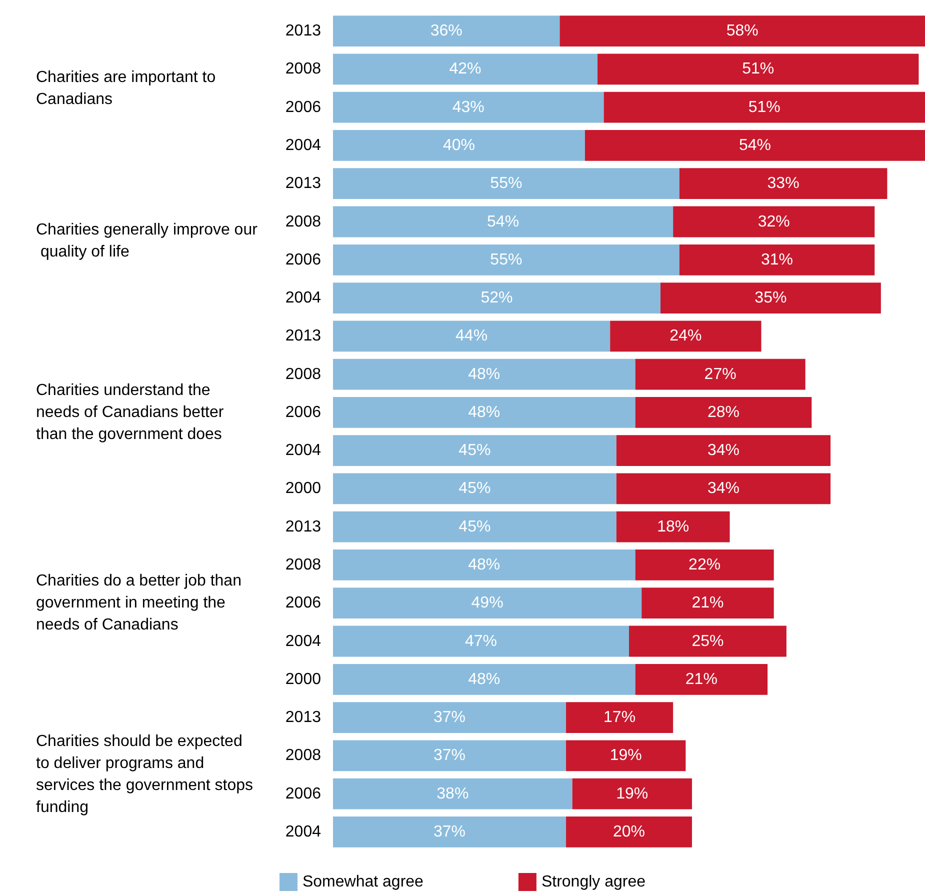 The height and width of the screenshot is (896, 925). Describe the element at coordinates (593, 882) in the screenshot. I see `legend-label: Strongly agree` at that location.